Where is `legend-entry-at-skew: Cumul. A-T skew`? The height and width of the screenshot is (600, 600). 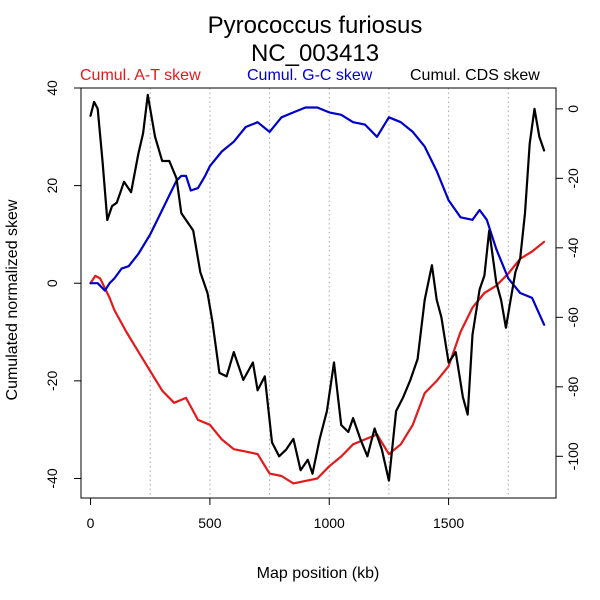
legend-entry-at-skew: Cumul. A-T skew is located at coordinates (140, 75).